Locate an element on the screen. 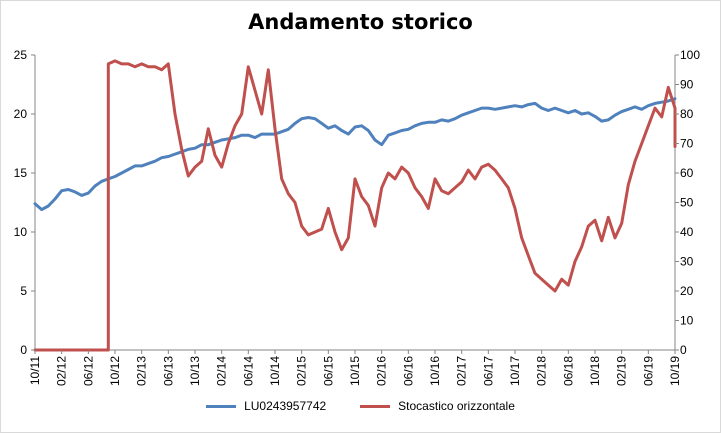 Image resolution: width=721 pixels, height=433 pixels. x-tick-label: 06/14 is located at coordinates (248, 371).